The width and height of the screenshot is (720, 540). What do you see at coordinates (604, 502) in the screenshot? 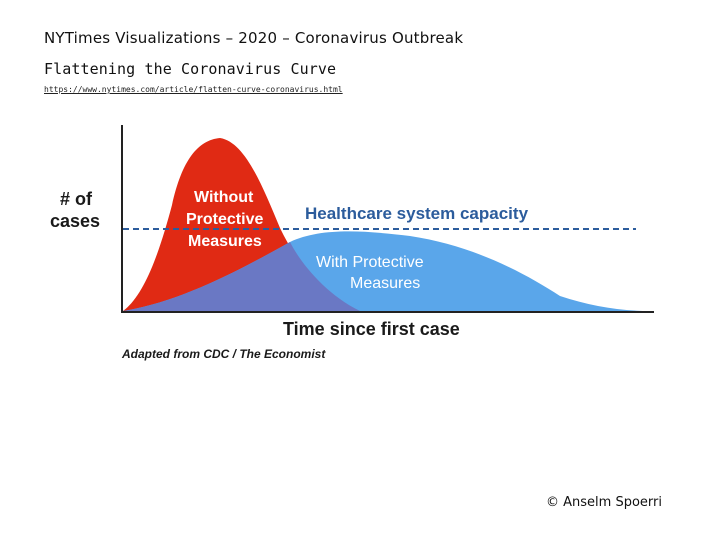
I see `copyright: © Anselm Spoerri` at bounding box center [604, 502].